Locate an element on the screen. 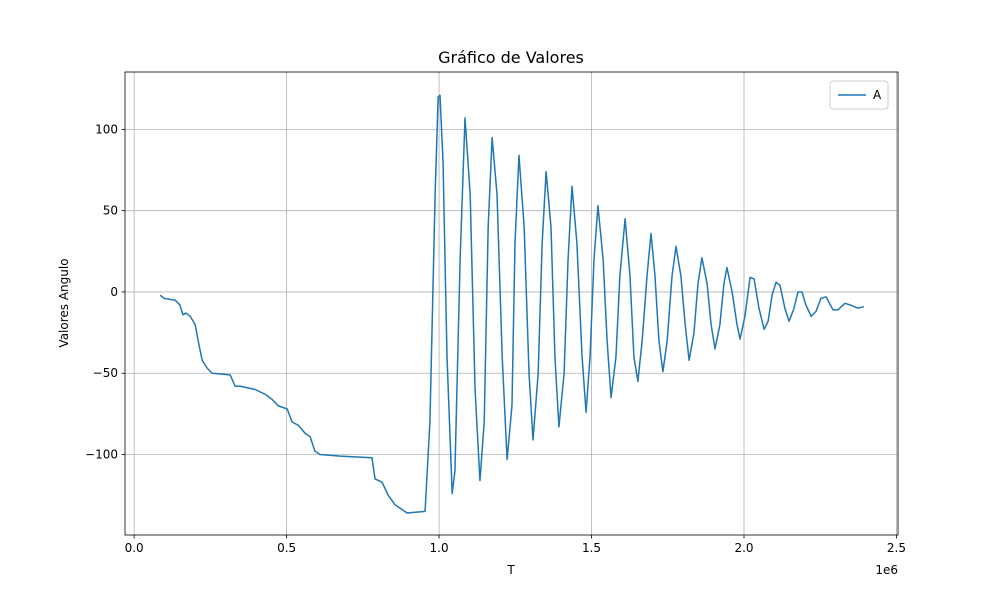  x-tick-label: 2.0 is located at coordinates (743, 548).